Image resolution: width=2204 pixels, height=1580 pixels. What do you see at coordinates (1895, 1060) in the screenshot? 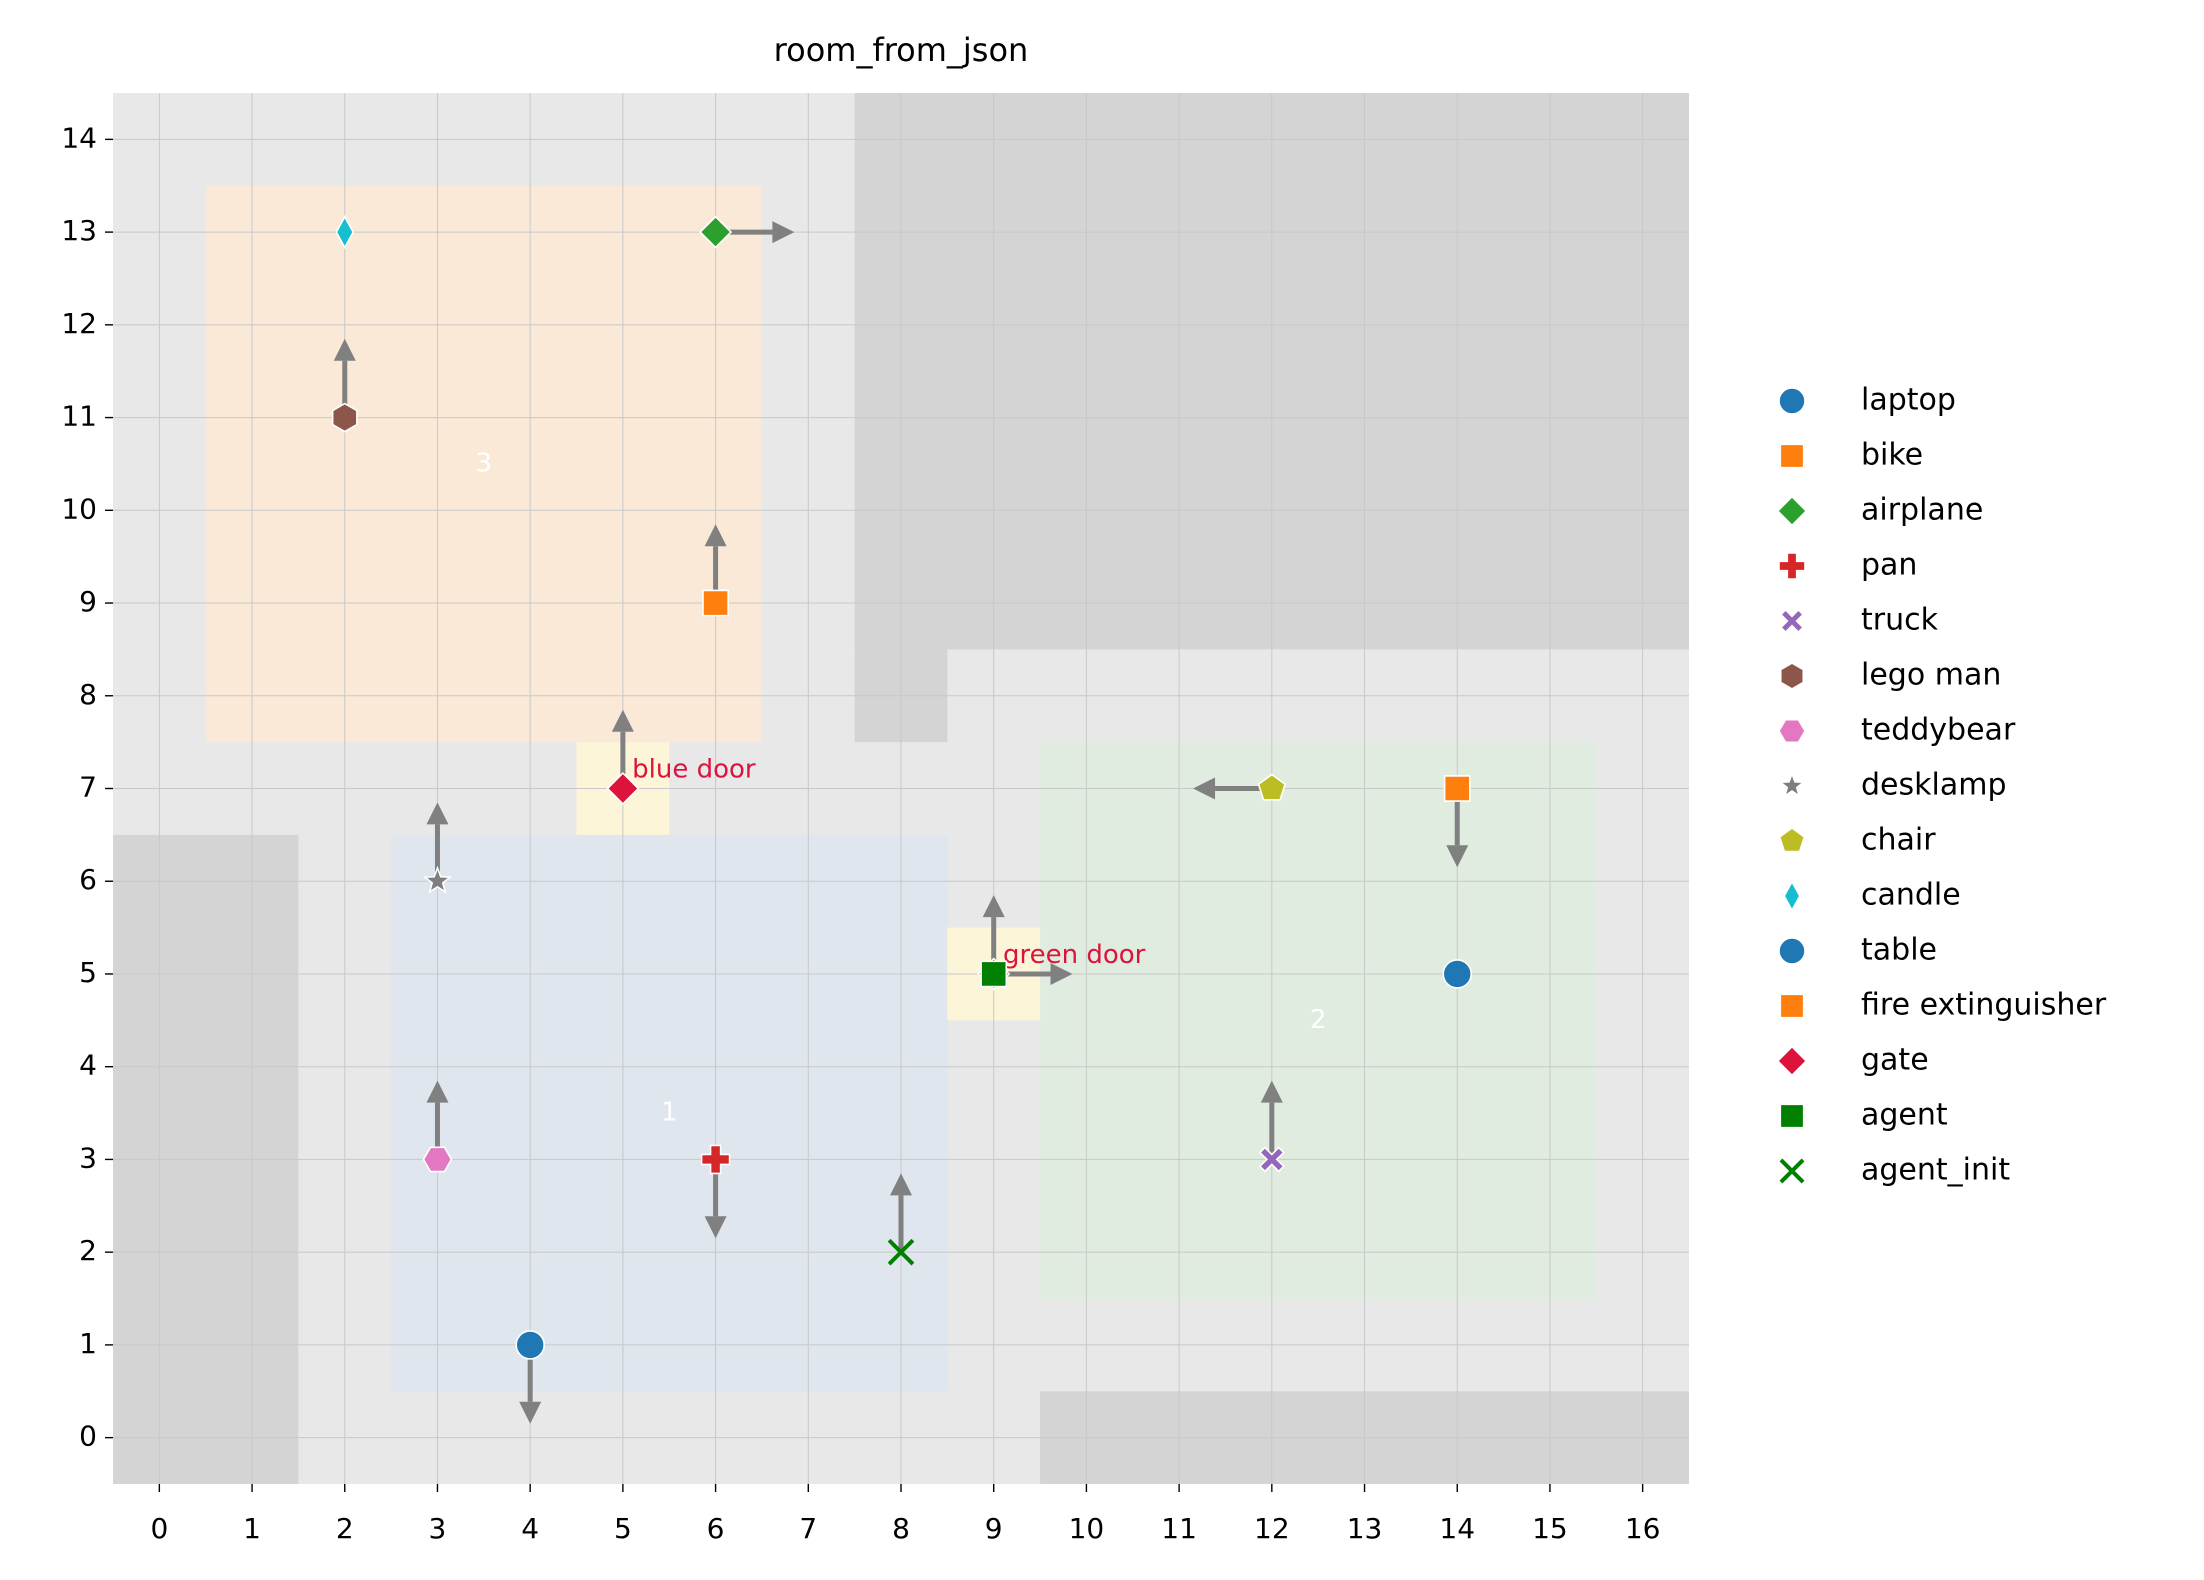
I see `legend-label: gate` at bounding box center [1895, 1060].